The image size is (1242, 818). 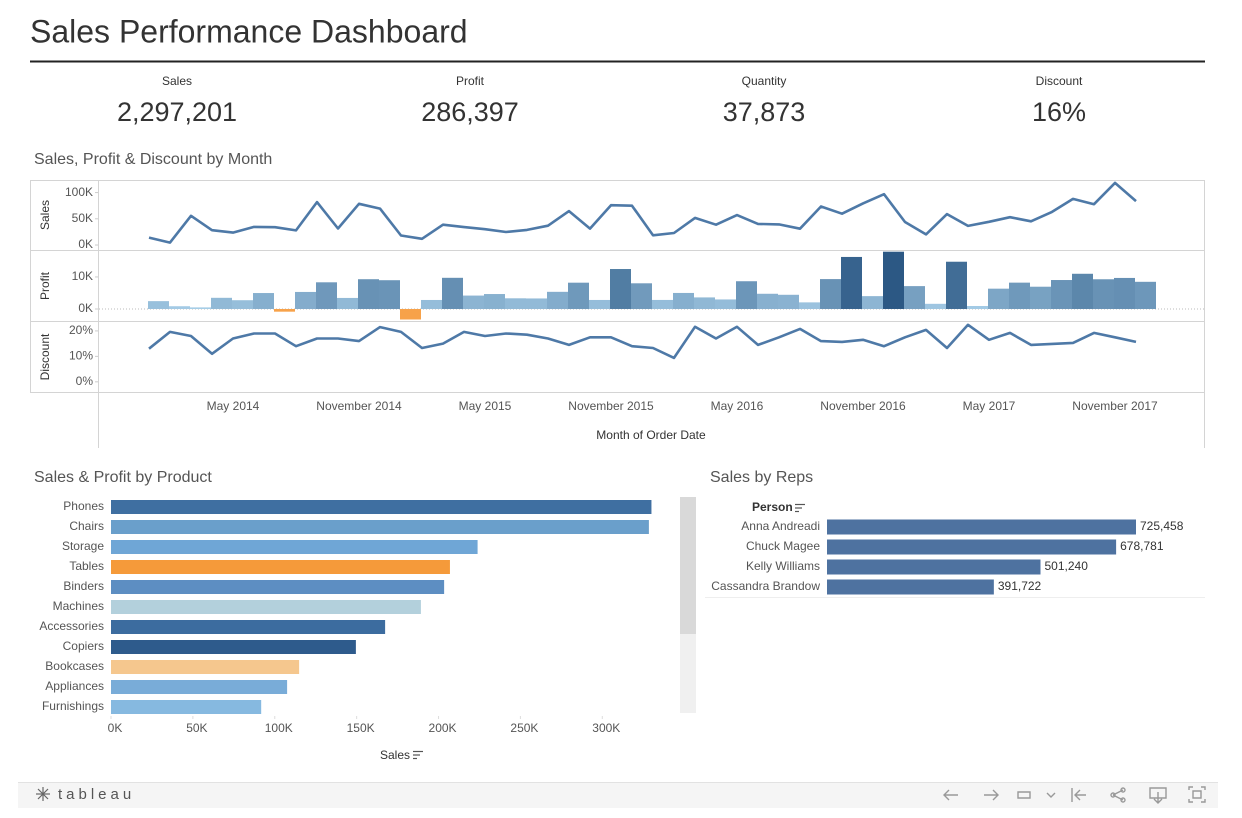 I want to click on scroll-thumb, so click(x=688, y=565).